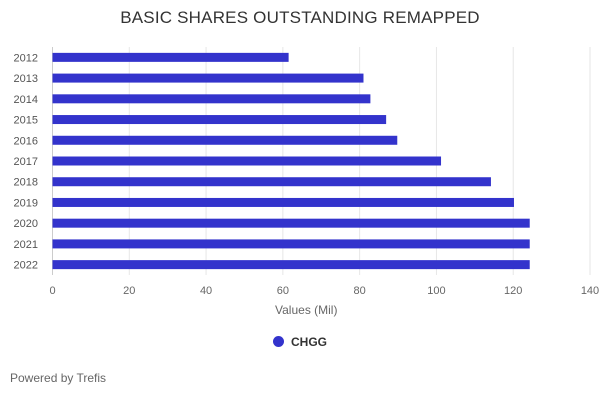 This screenshot has height=400, width=600. I want to click on y-tick-label: 2012, so click(26, 58).